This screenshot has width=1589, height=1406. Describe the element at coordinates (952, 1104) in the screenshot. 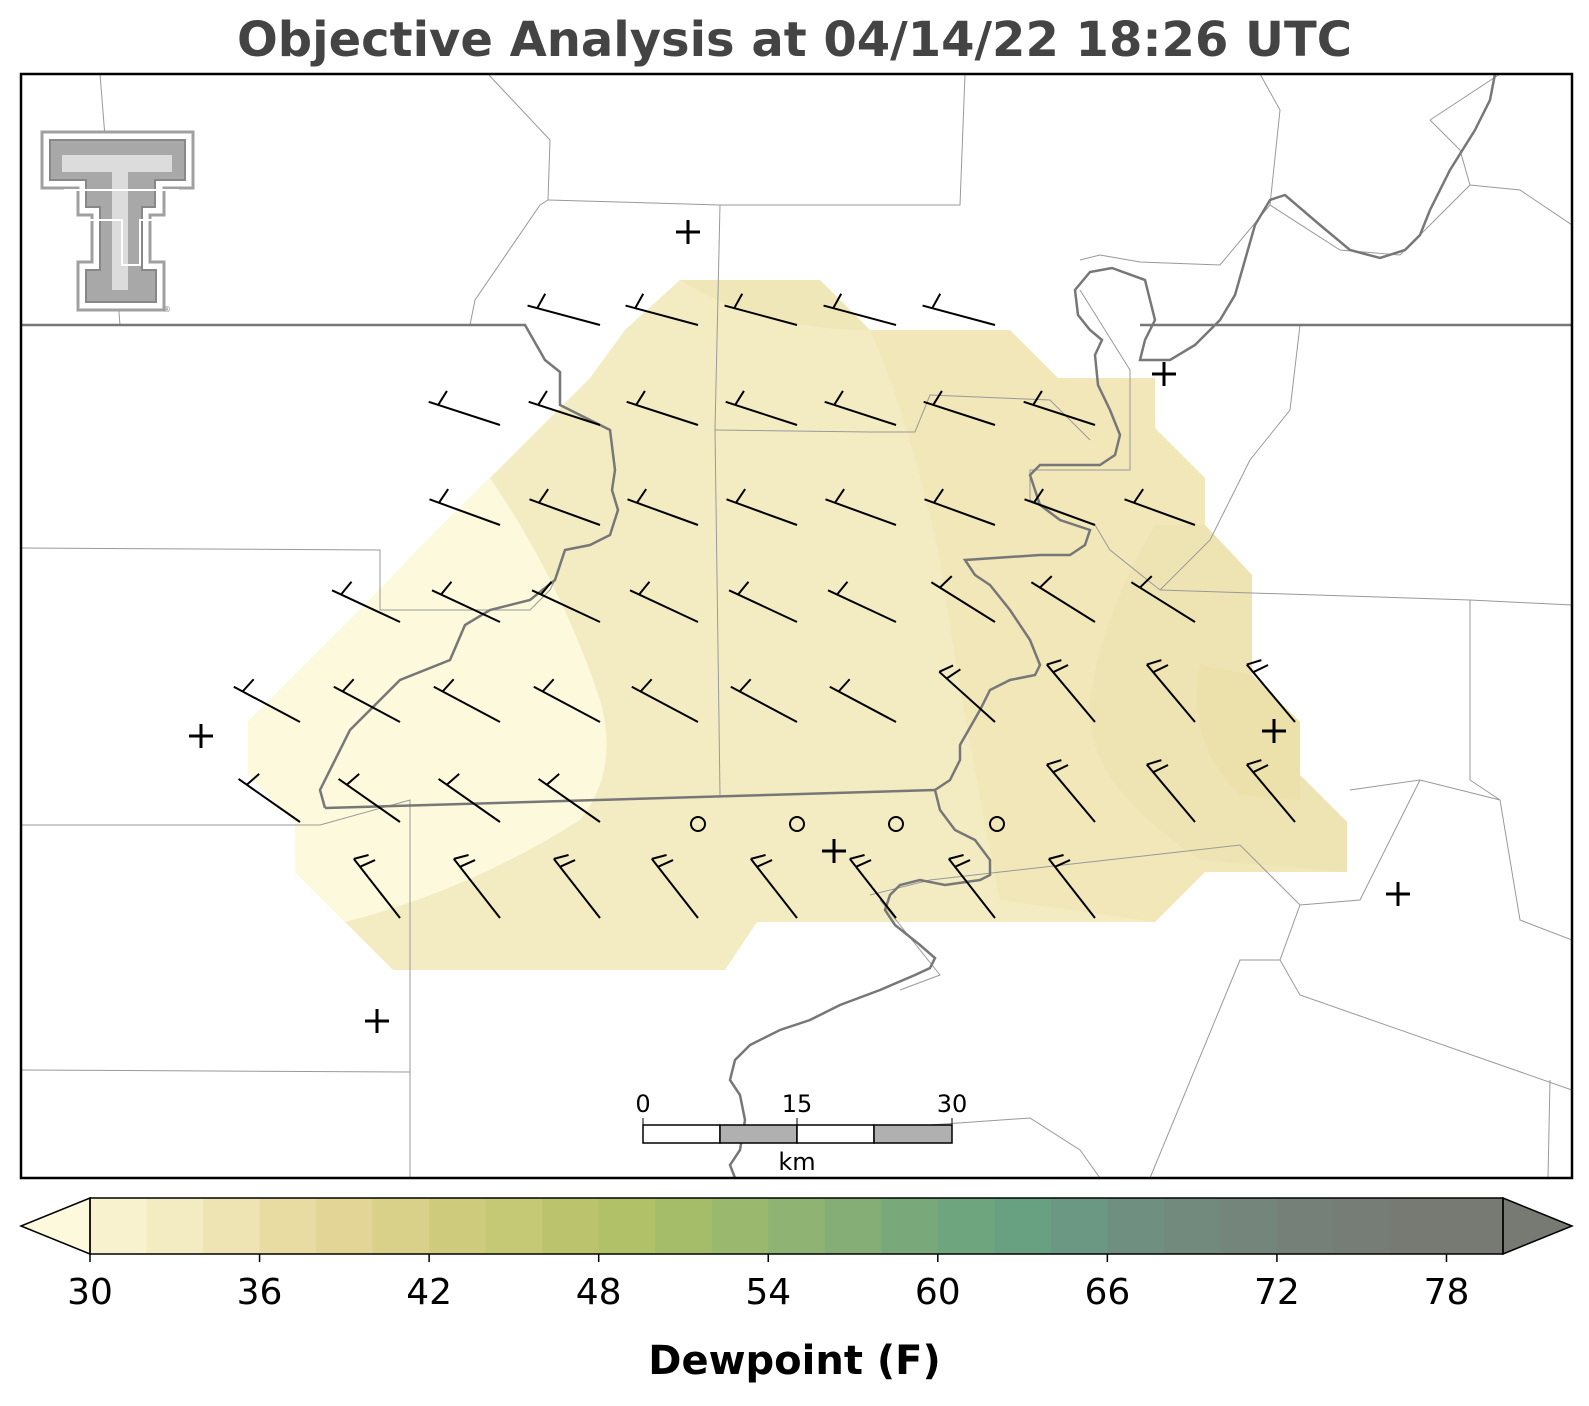

I see `scale-label-30: 30` at that location.